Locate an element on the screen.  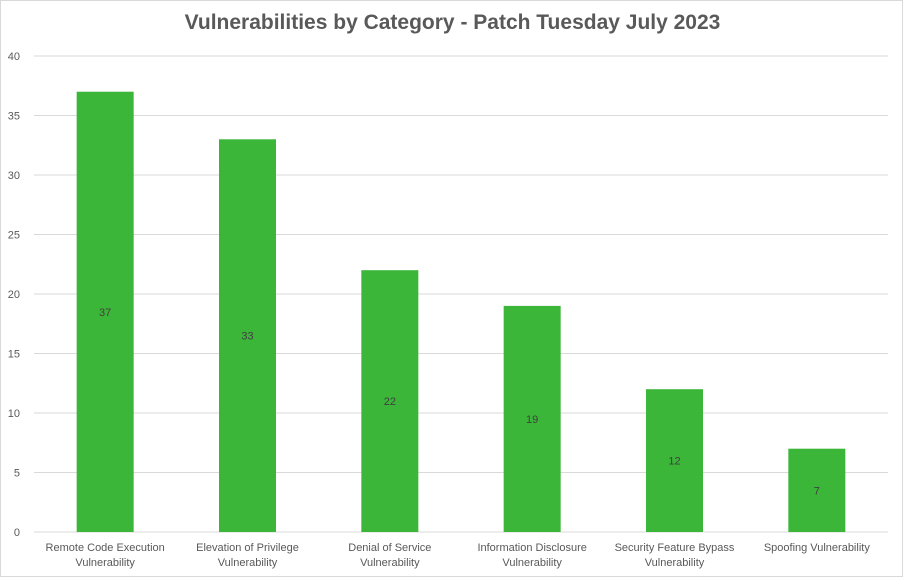
data-label: 19 is located at coordinates (532, 420).